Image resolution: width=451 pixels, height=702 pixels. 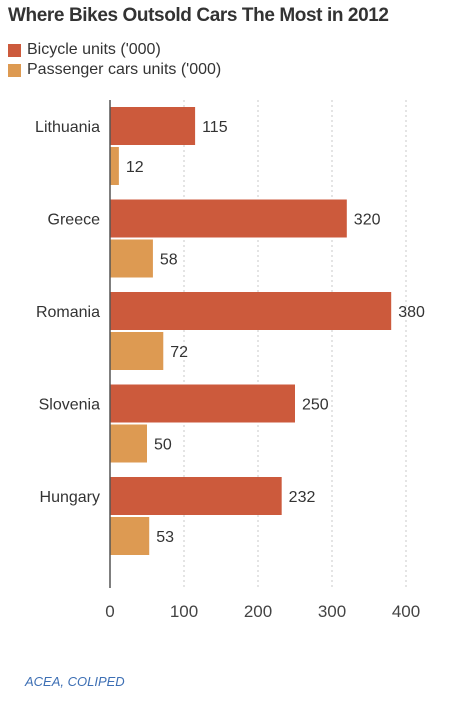 I want to click on data-label: 58, so click(x=169, y=260).